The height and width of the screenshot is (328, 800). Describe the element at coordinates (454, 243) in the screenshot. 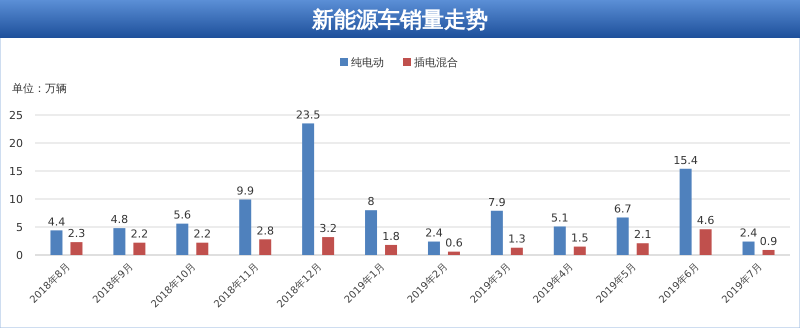

I see `data-label: 0.6` at that location.